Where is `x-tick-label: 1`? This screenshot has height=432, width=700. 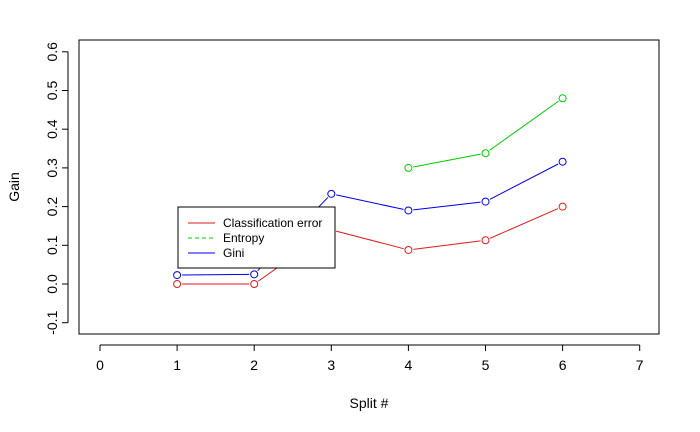 x-tick-label: 1 is located at coordinates (177, 365).